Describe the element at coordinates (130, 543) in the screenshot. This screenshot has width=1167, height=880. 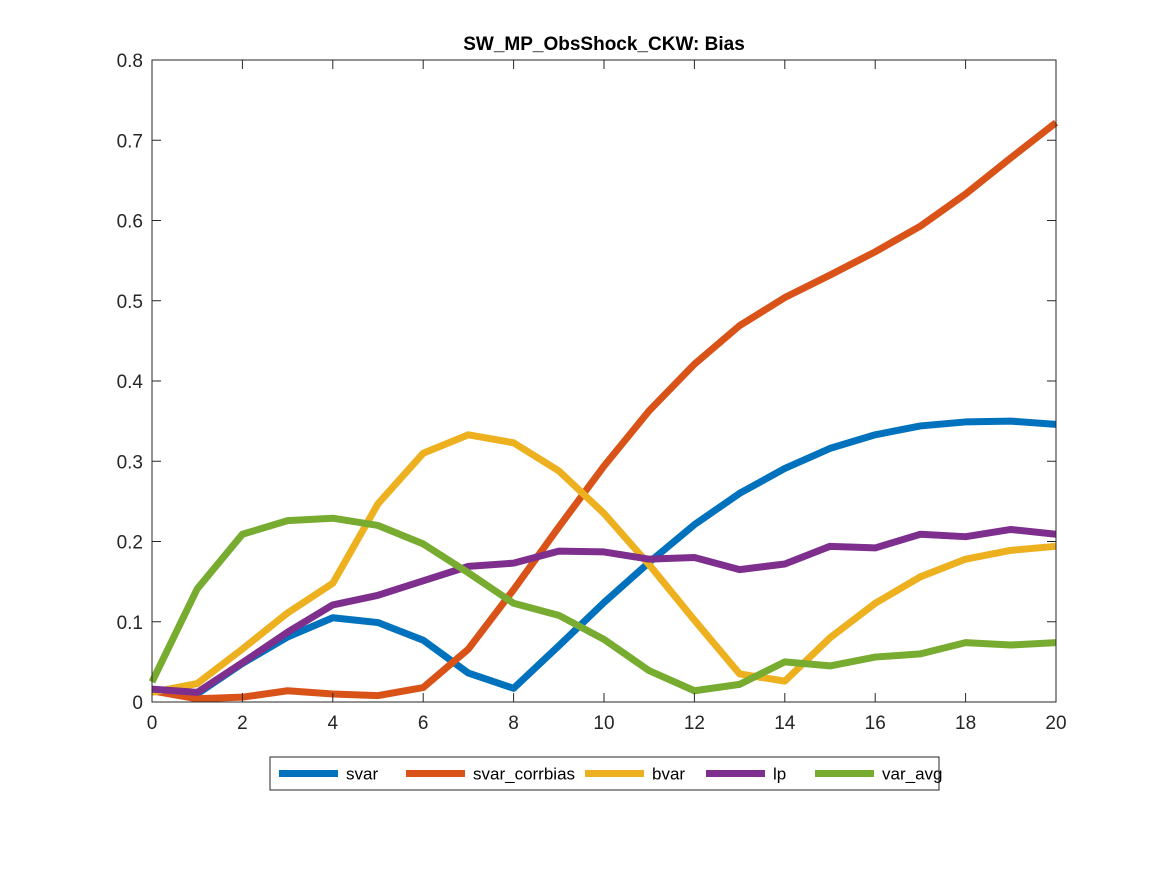
I see `y-tick-label: 0.2` at that location.